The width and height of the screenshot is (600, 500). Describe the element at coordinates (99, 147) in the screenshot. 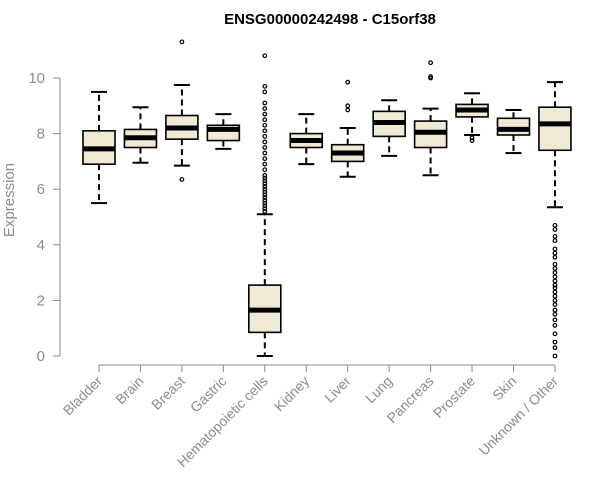

I see `box-bladder` at that location.